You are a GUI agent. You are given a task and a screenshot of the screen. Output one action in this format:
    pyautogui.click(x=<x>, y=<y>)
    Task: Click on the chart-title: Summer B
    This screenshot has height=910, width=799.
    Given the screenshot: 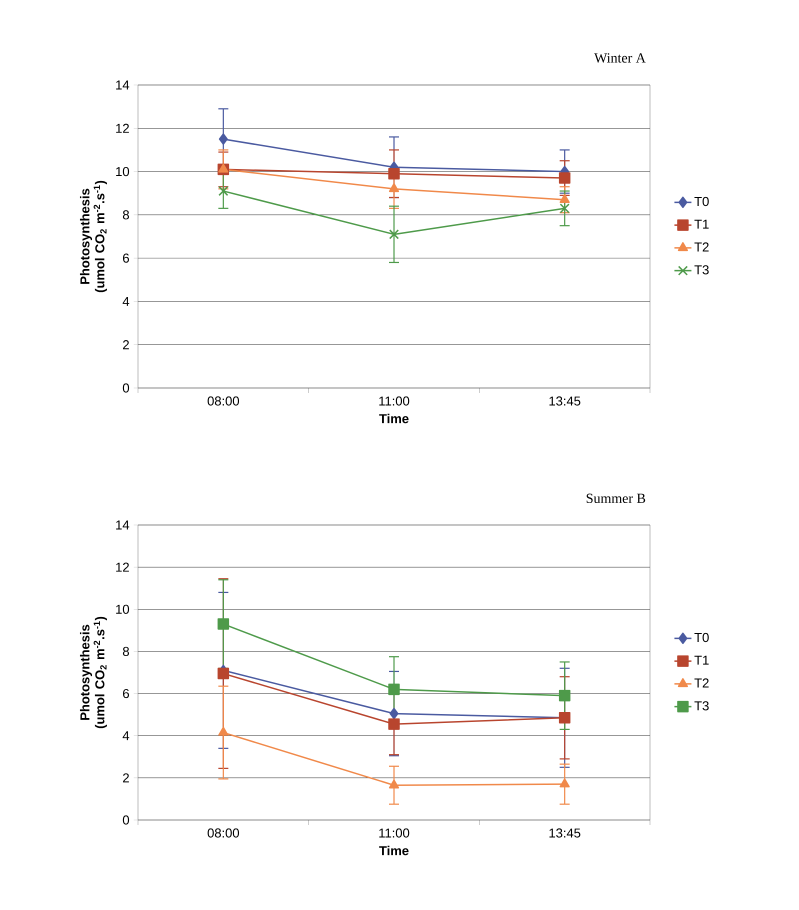 What is the action you would take?
    pyautogui.click(x=616, y=499)
    